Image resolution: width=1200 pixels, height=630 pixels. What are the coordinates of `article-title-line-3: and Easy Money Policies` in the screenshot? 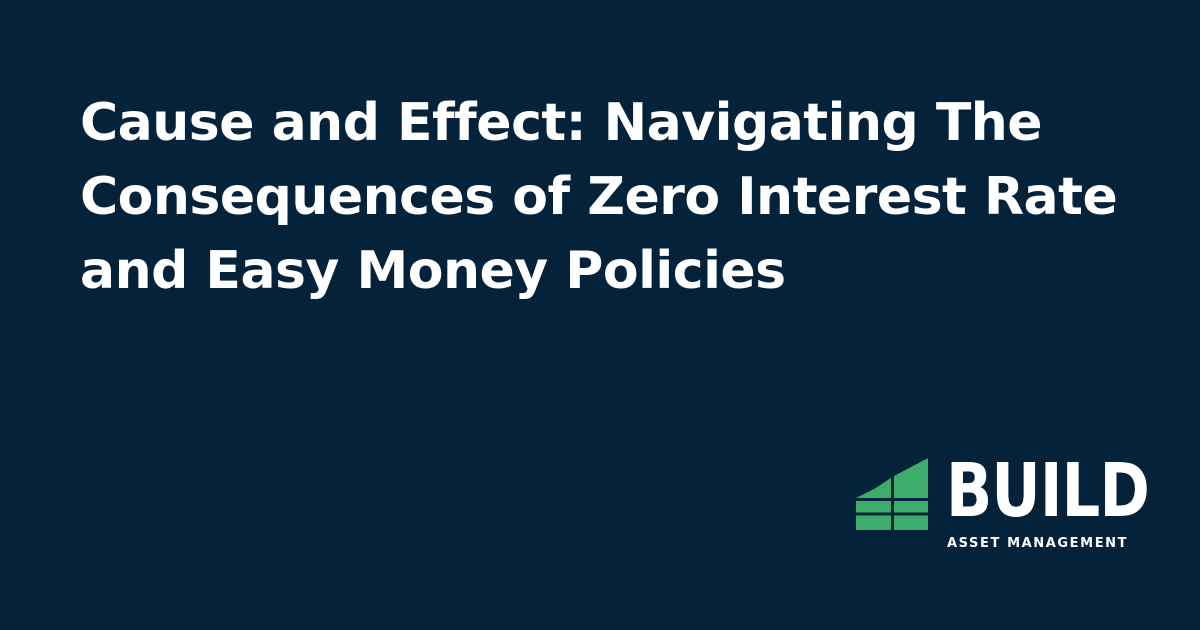 It's located at (433, 271).